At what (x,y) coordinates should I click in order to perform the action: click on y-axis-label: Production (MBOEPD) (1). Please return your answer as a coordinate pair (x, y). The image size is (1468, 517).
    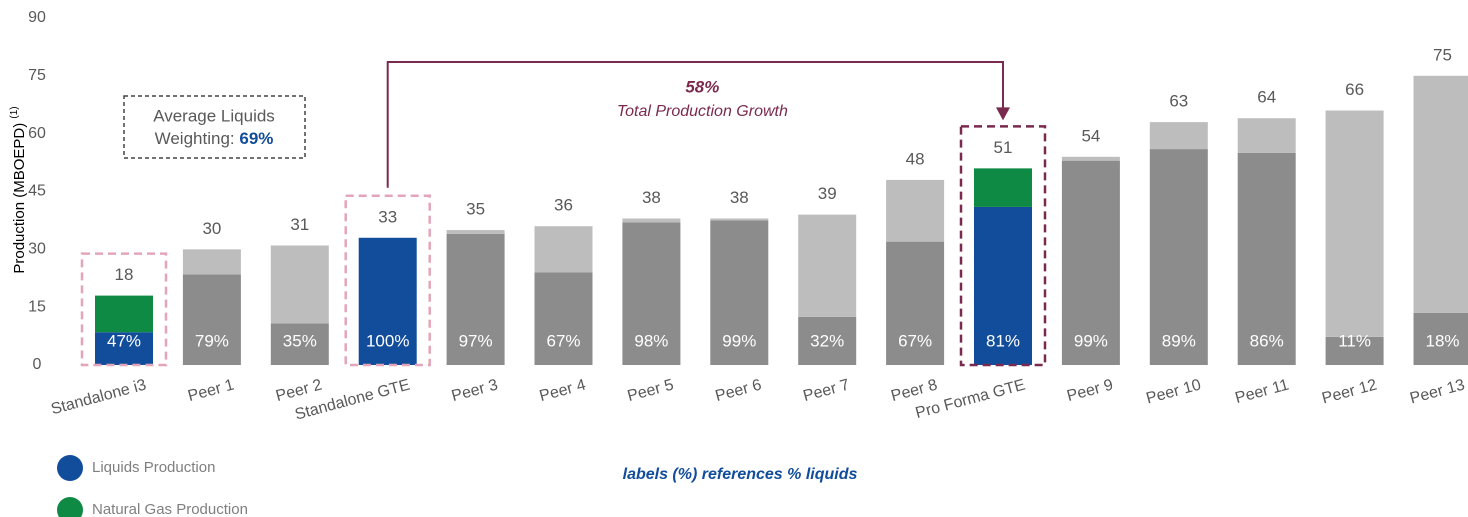
    Looking at the image, I should click on (18, 189).